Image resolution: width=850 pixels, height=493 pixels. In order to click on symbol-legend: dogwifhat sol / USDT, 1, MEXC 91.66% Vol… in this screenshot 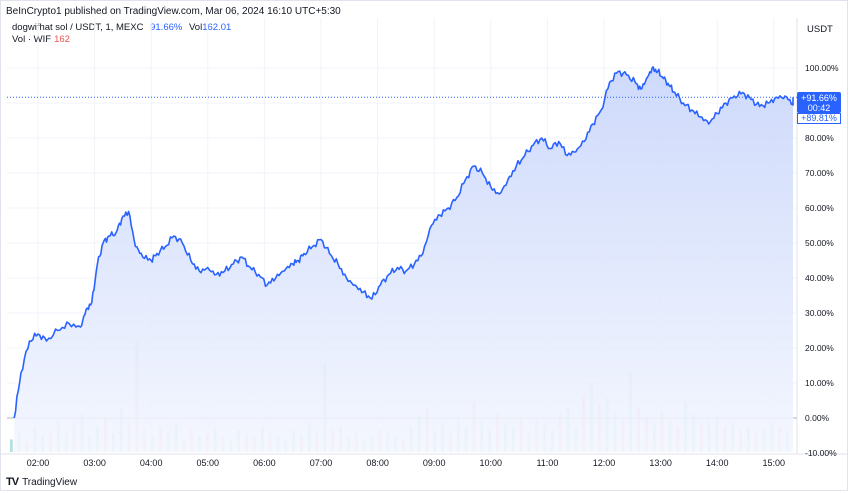, I will do `click(121, 27)`.